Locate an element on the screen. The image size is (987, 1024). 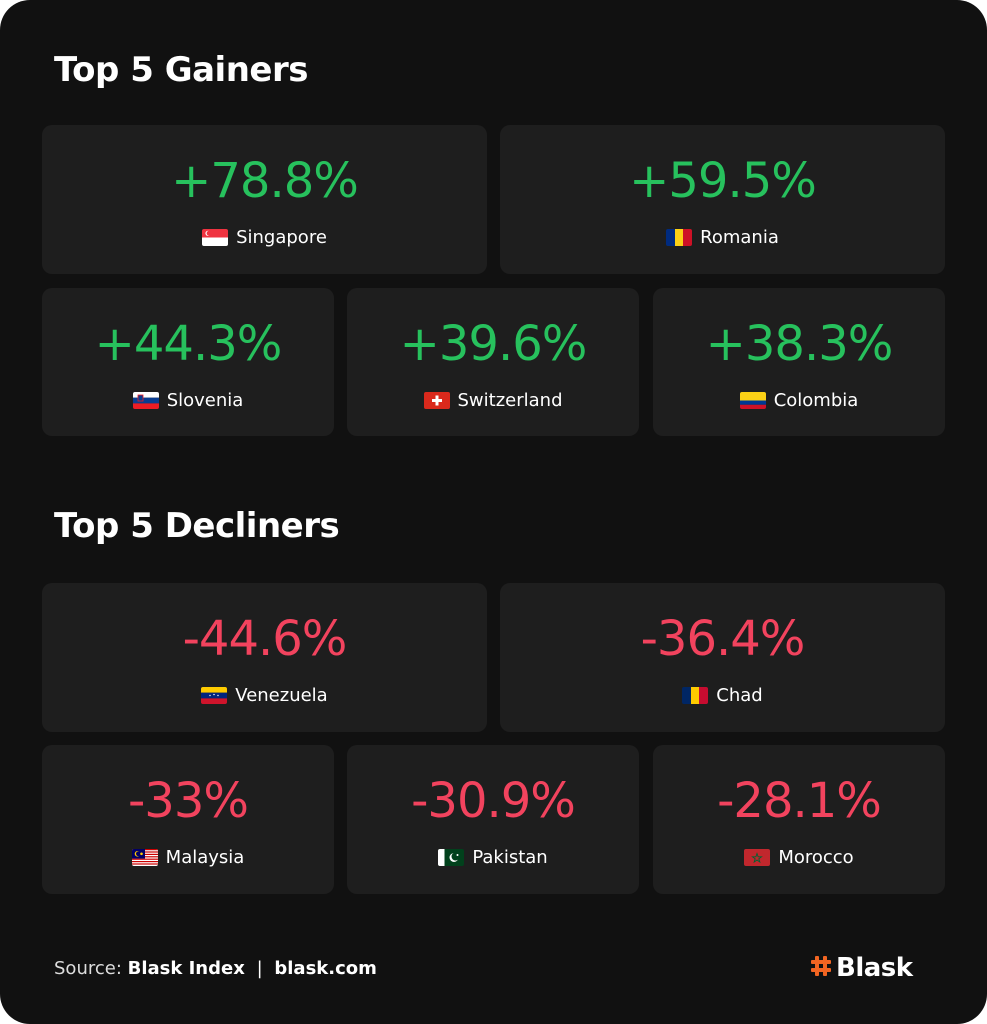
gainer-card: +39.6% Switzerland is located at coordinates (493, 362).